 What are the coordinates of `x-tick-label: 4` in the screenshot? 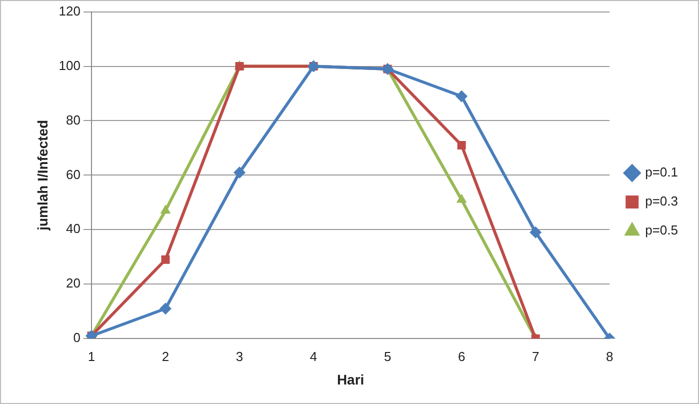 It's located at (314, 356).